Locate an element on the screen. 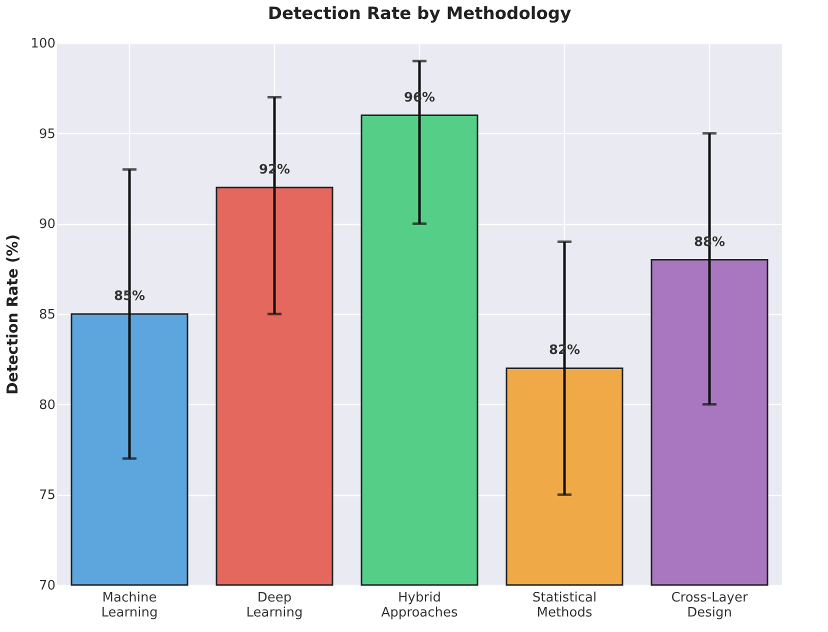 This screenshot has width=828, height=632. x-tick-label: Hybrid Approaches is located at coordinates (419, 605).